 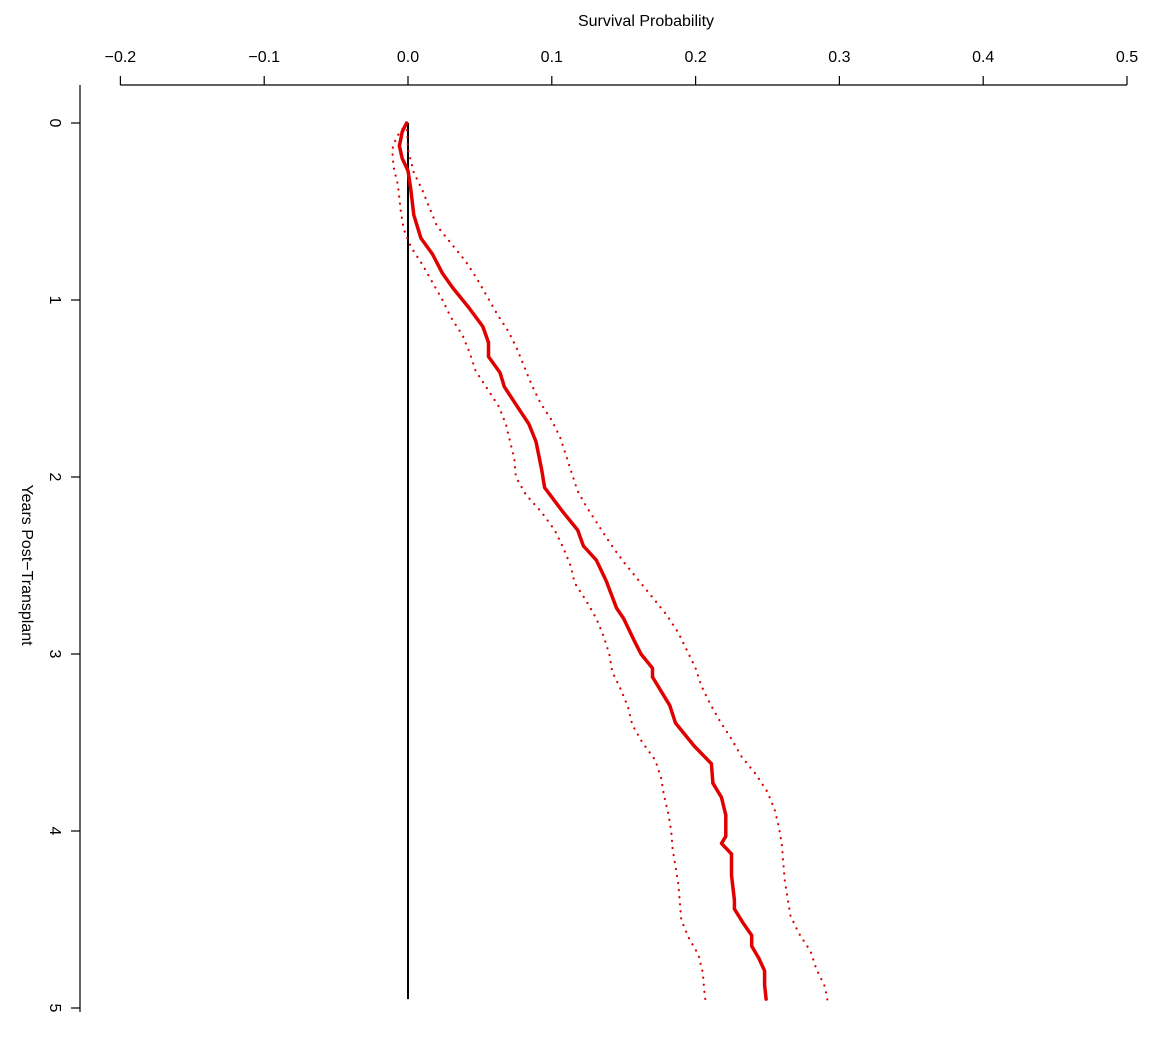 What do you see at coordinates (264, 57) in the screenshot?
I see `x-tick-label: −0.1` at bounding box center [264, 57].